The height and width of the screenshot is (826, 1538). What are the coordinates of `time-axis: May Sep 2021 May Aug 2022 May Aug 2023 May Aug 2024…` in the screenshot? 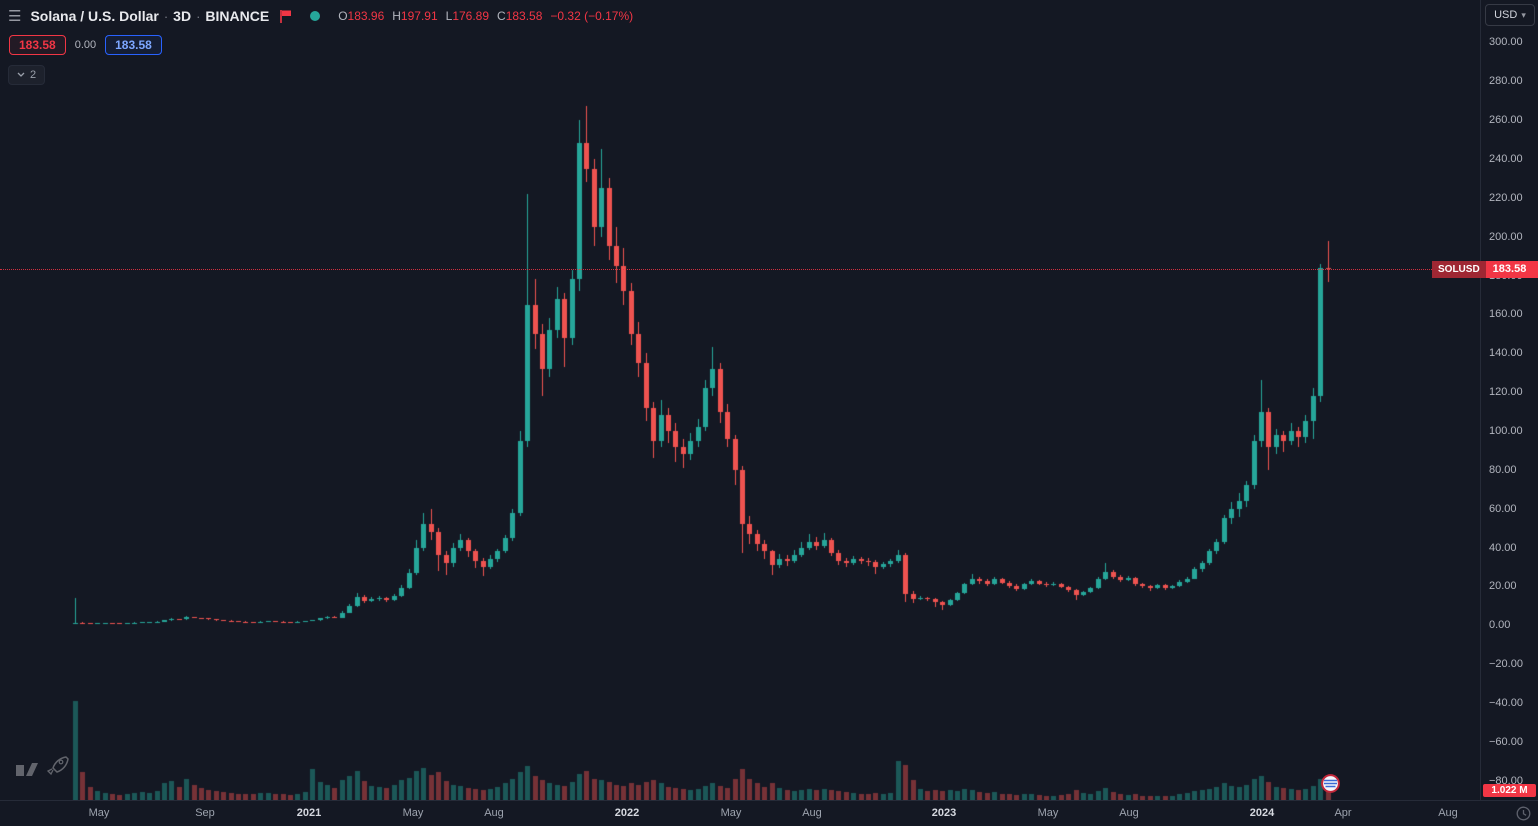 It's located at (769, 813).